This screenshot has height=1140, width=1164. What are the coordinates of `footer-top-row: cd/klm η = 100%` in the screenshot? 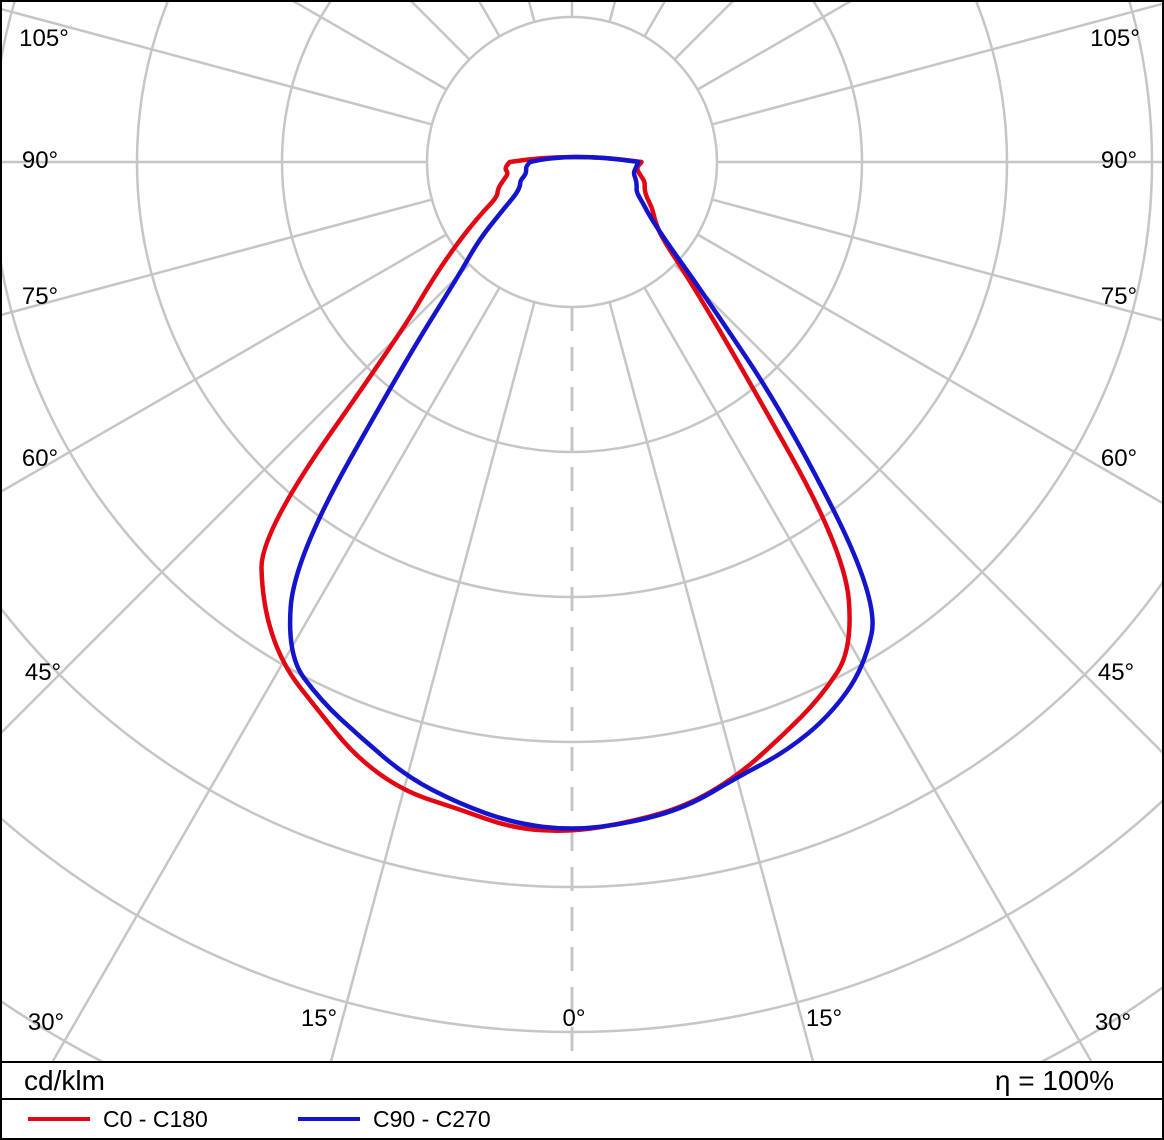 It's located at (582, 1081).